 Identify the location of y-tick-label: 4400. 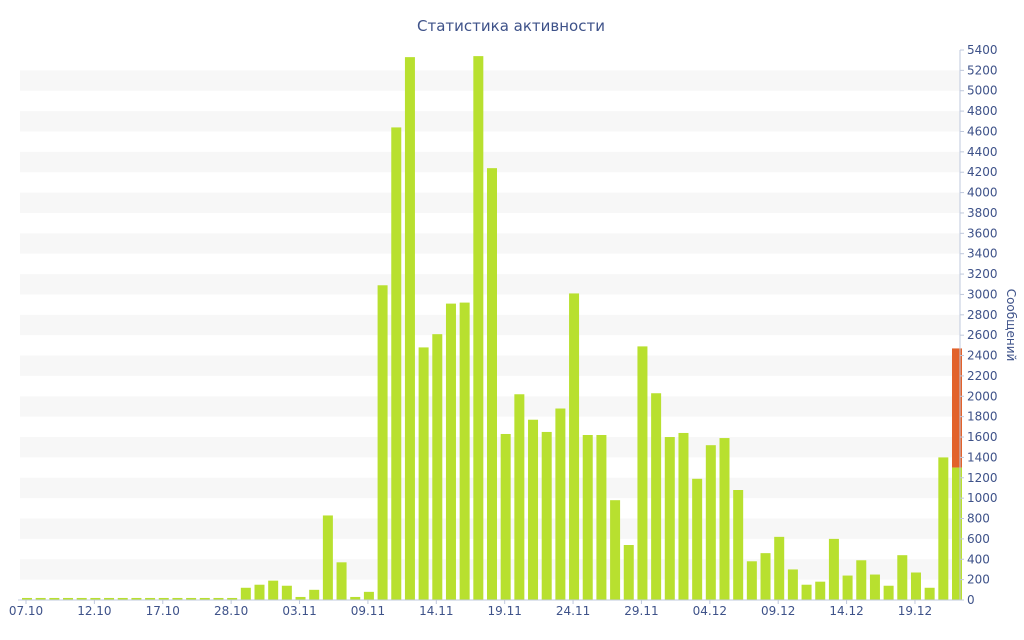
(982, 152).